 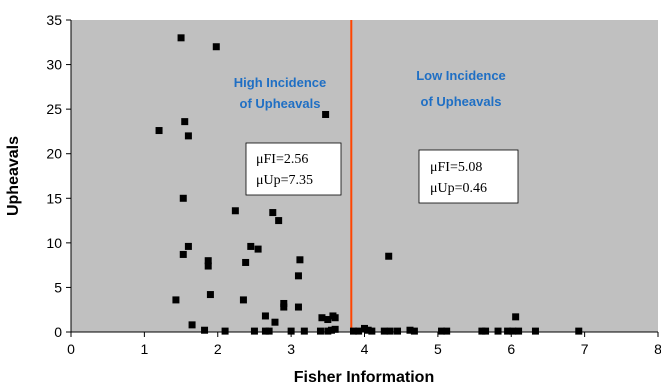 What do you see at coordinates (280, 103) in the screenshot?
I see `high-region-label-line2: of Upheavals` at bounding box center [280, 103].